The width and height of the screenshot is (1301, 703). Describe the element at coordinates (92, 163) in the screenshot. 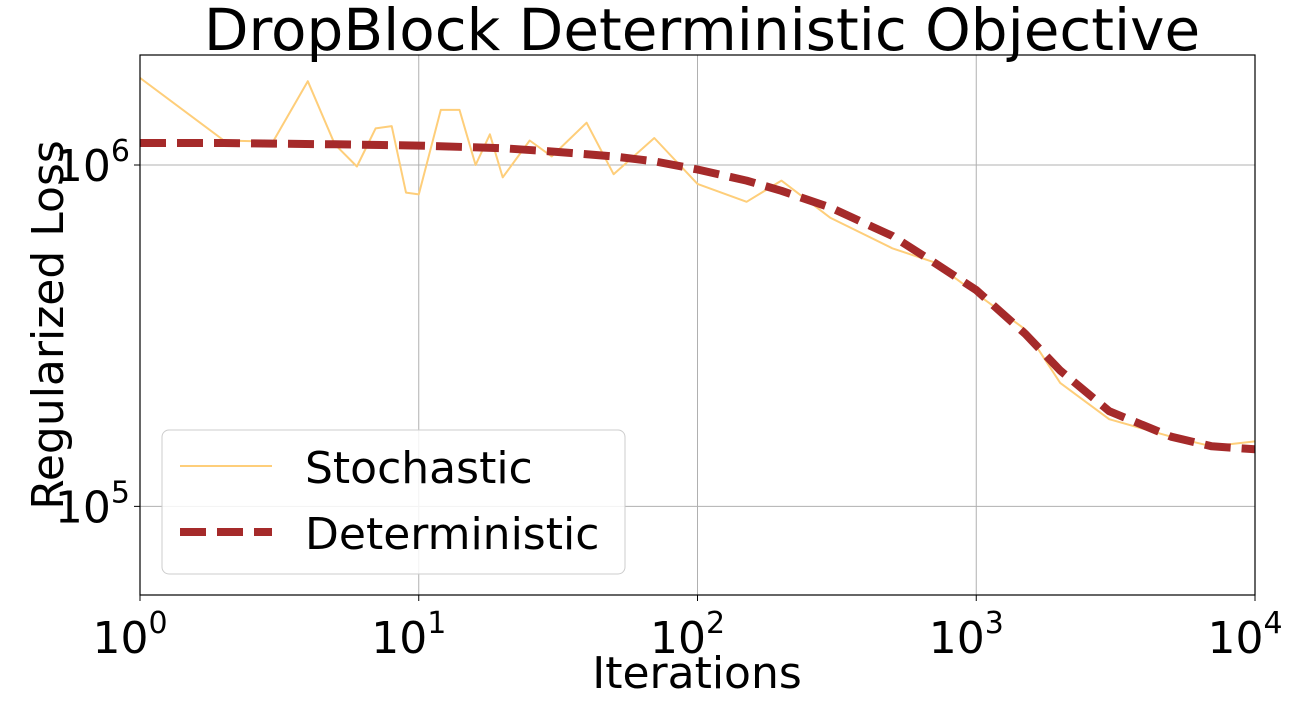

I see `y-tick-label: 10⁶` at that location.